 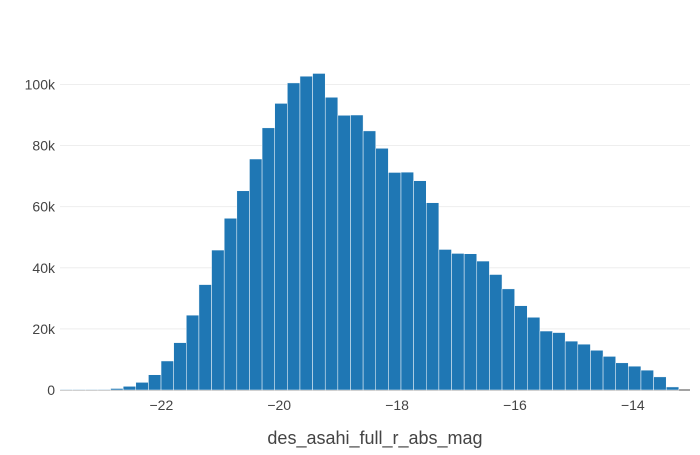 I want to click on x-axis-title: des_asahi_full_r_abs_mag, so click(x=374, y=438).